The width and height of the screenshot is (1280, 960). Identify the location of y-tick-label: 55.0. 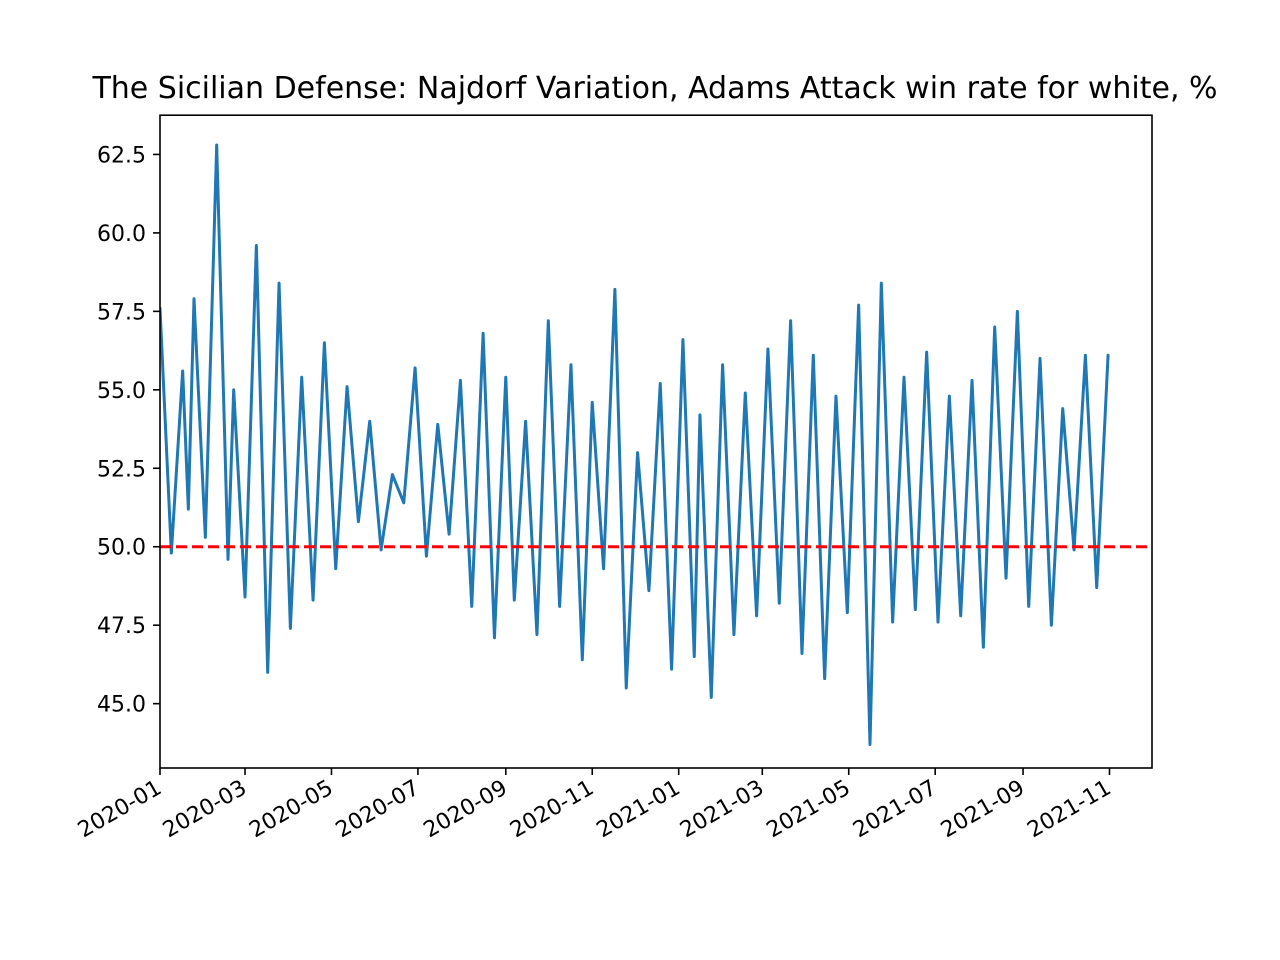
(121, 391).